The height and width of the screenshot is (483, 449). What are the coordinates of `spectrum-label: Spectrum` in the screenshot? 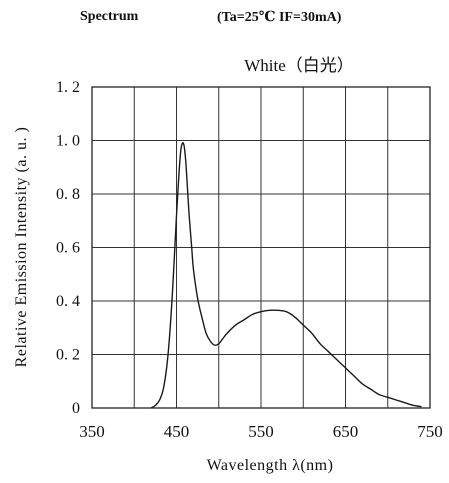 It's located at (109, 16).